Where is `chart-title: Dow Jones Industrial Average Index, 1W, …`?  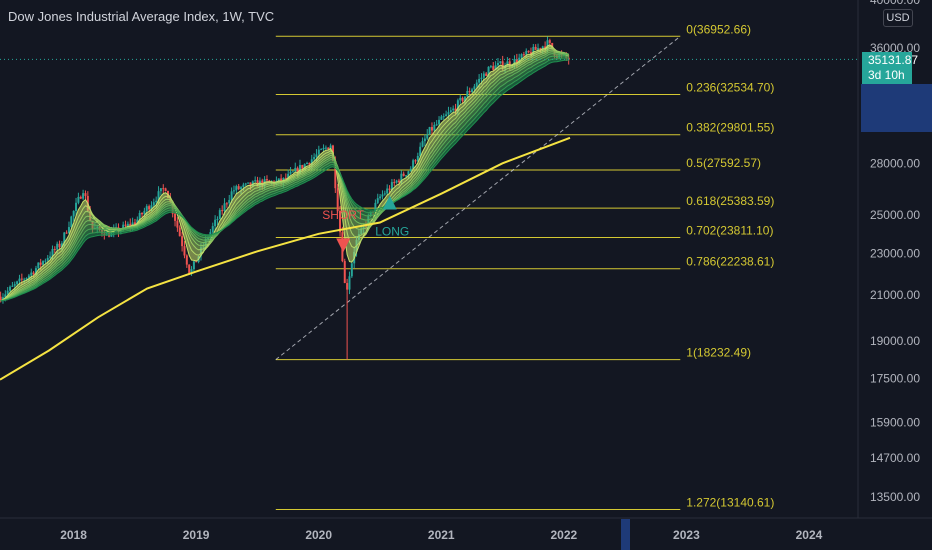 chart-title: Dow Jones Industrial Average Index, 1W, … is located at coordinates (141, 16).